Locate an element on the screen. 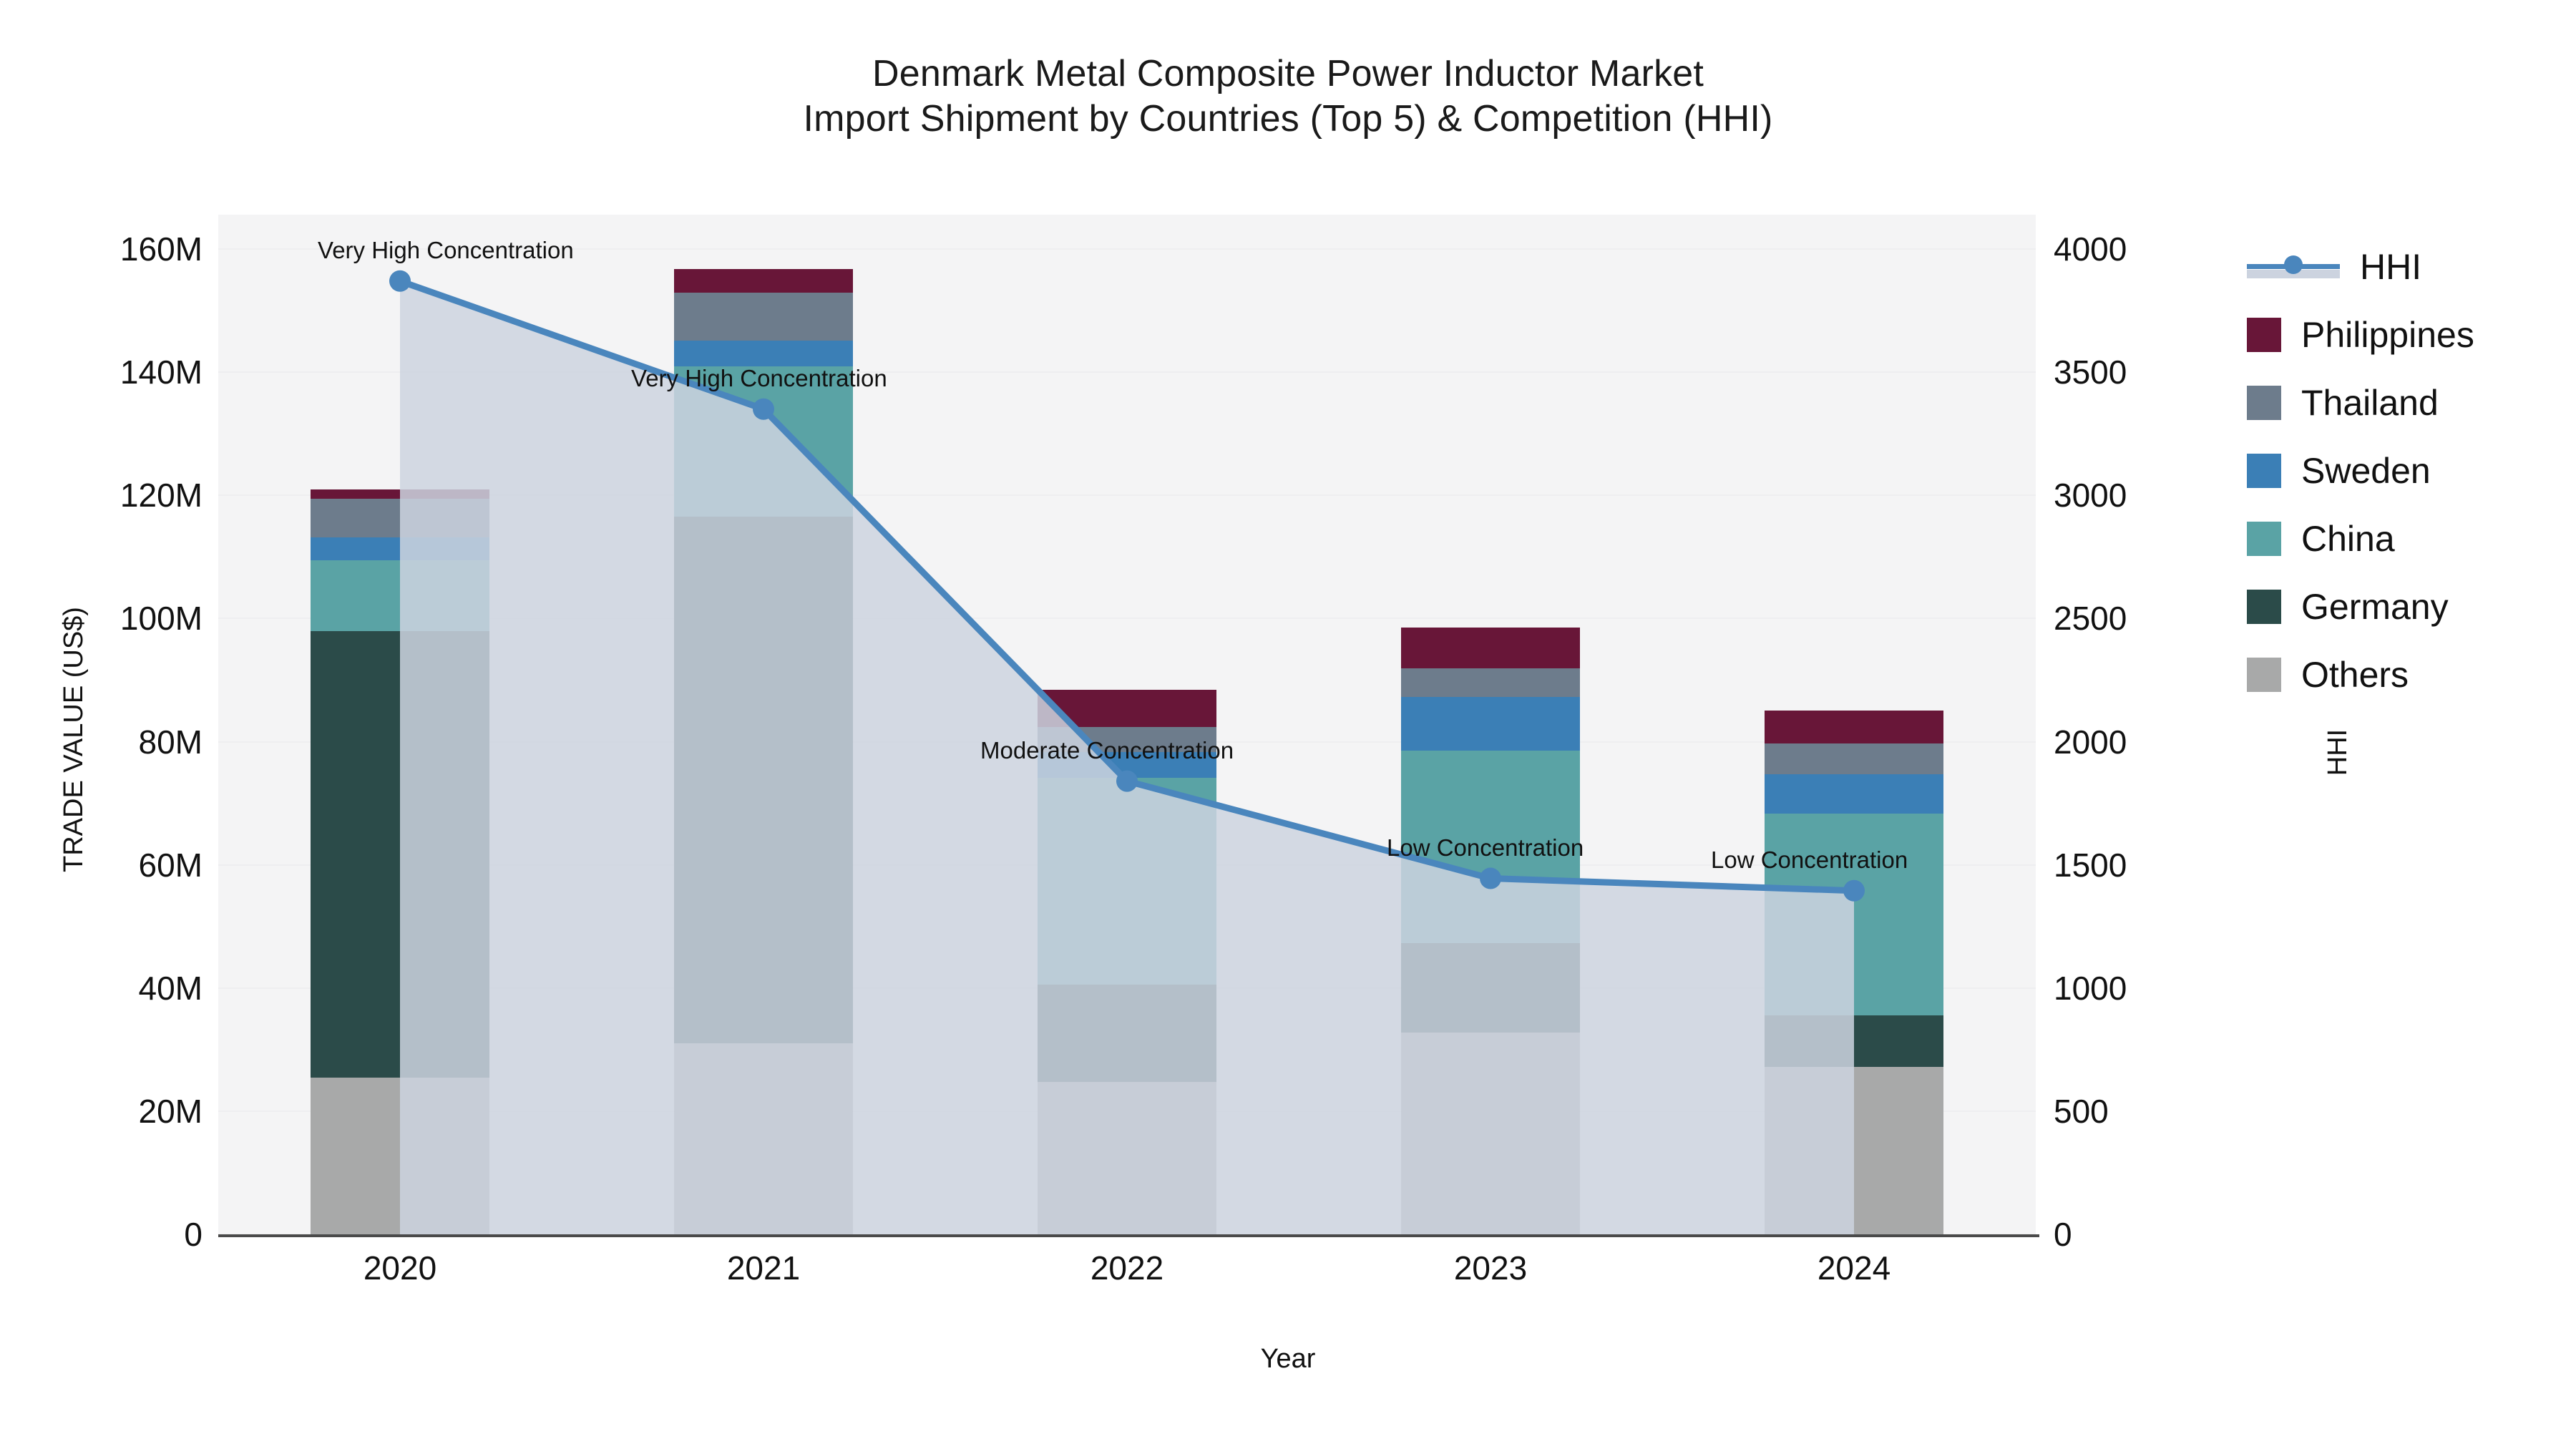 This screenshot has width=2576, height=1449. y-right-tick-0: 0 is located at coordinates (2063, 1234).